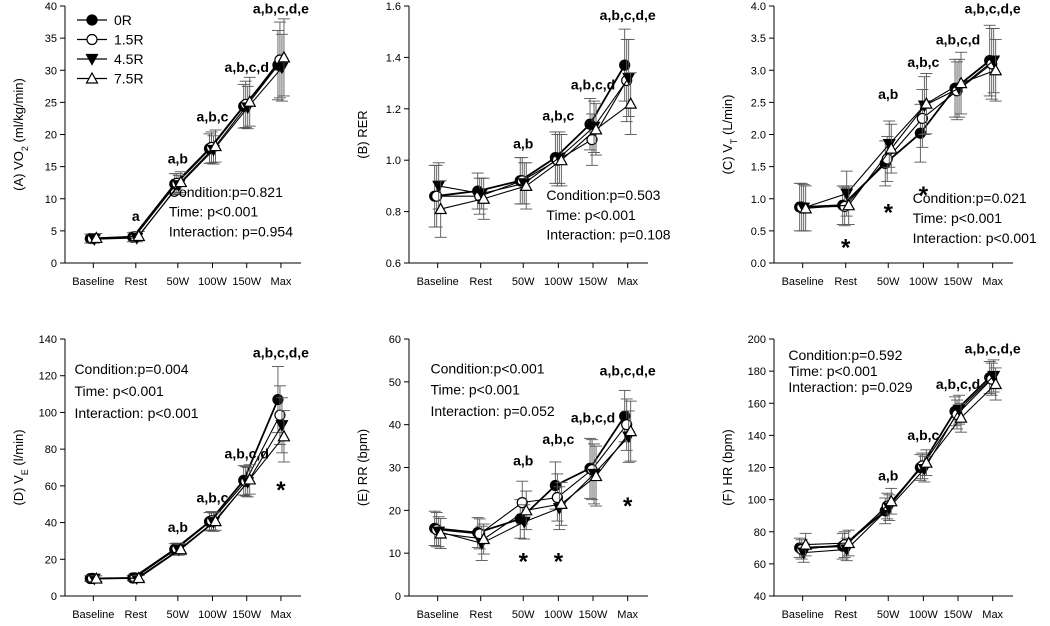 The height and width of the screenshot is (626, 1050). What do you see at coordinates (51, 200) in the screenshot?
I see `y-tick-label: 10` at bounding box center [51, 200].